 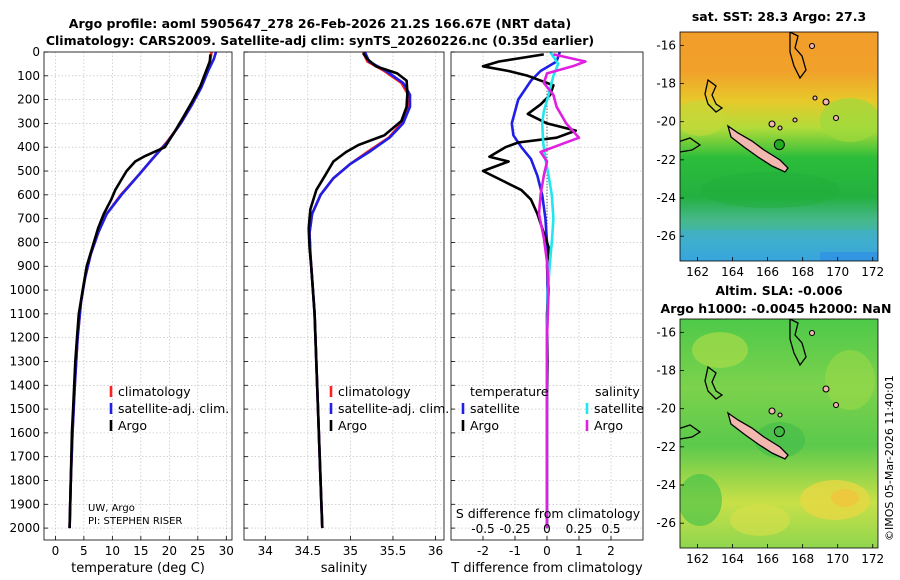 What do you see at coordinates (138, 568) in the screenshot?
I see `temp-xlabel: temperature (deg C)` at bounding box center [138, 568].